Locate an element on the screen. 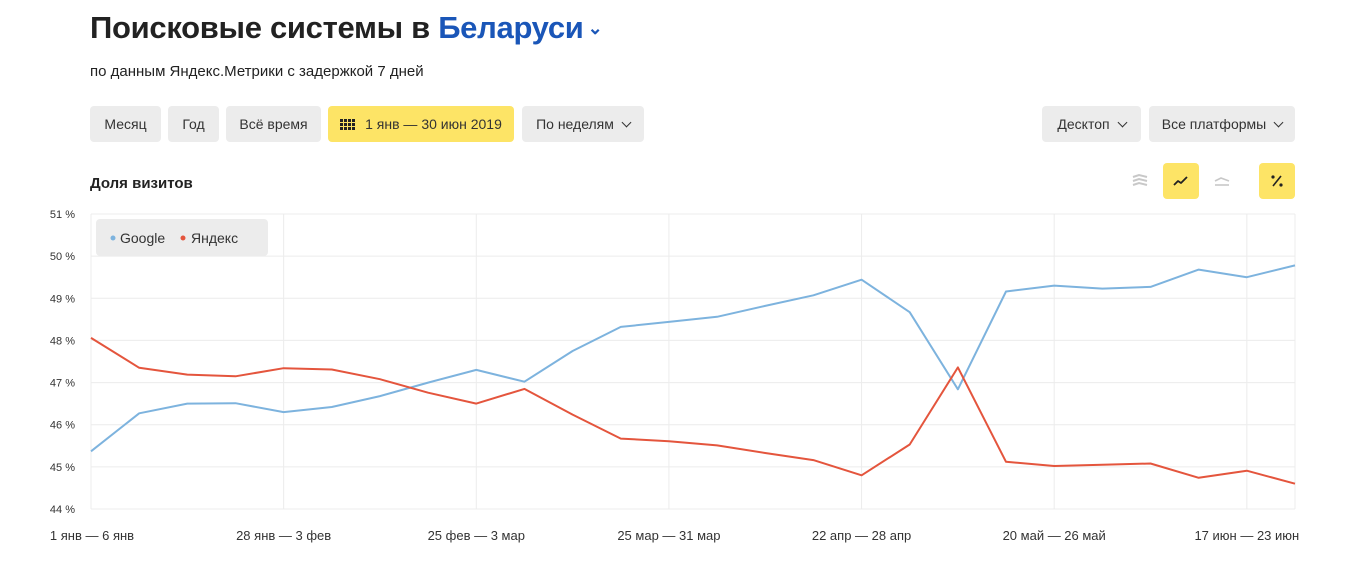 The width and height of the screenshot is (1349, 577). title-prefix: Поисковые системы в is located at coordinates (260, 27).